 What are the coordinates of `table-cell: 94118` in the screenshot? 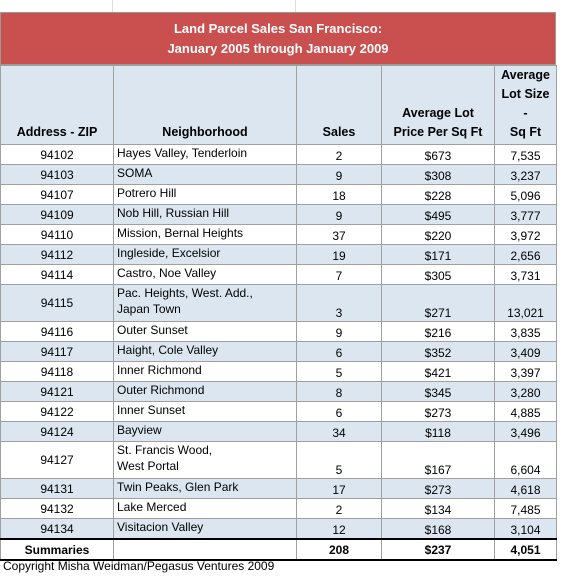 It's located at (57, 371).